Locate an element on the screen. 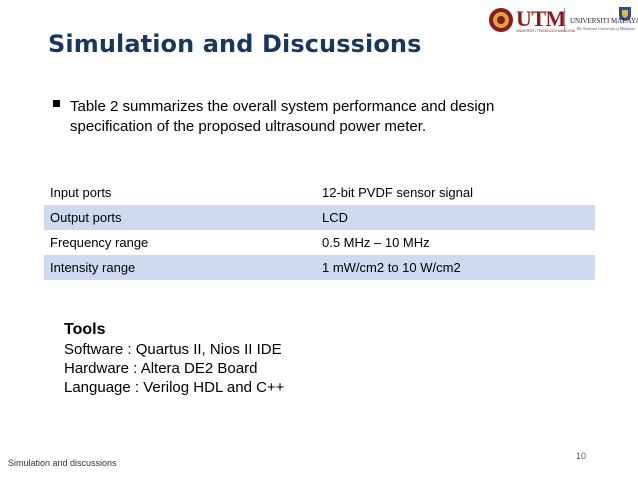 This screenshot has height=478, width=638. table-cell: 12-bit PVDF sensor signal is located at coordinates (398, 192).